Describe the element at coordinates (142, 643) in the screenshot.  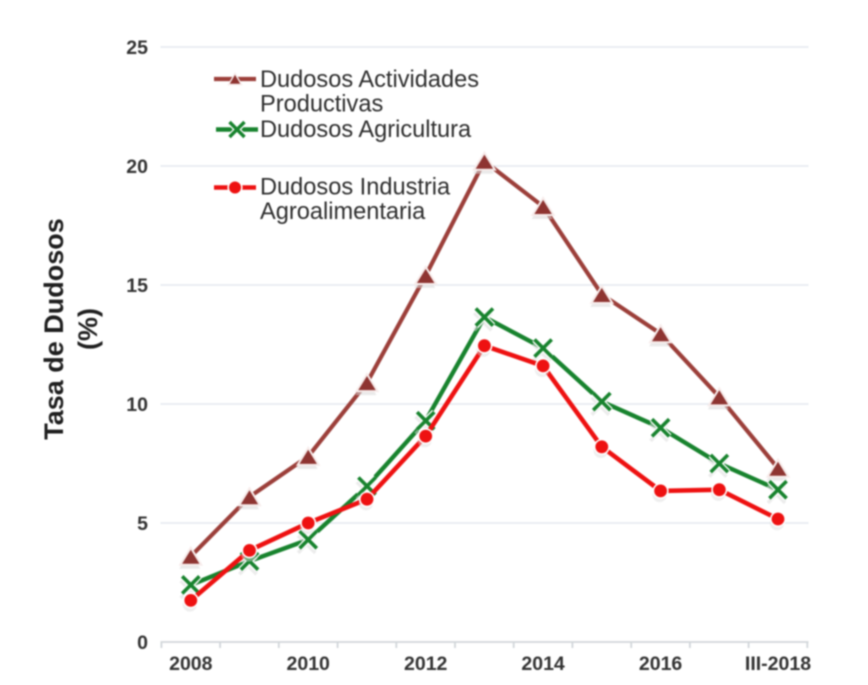
I see `svg-text: 0` at that location.